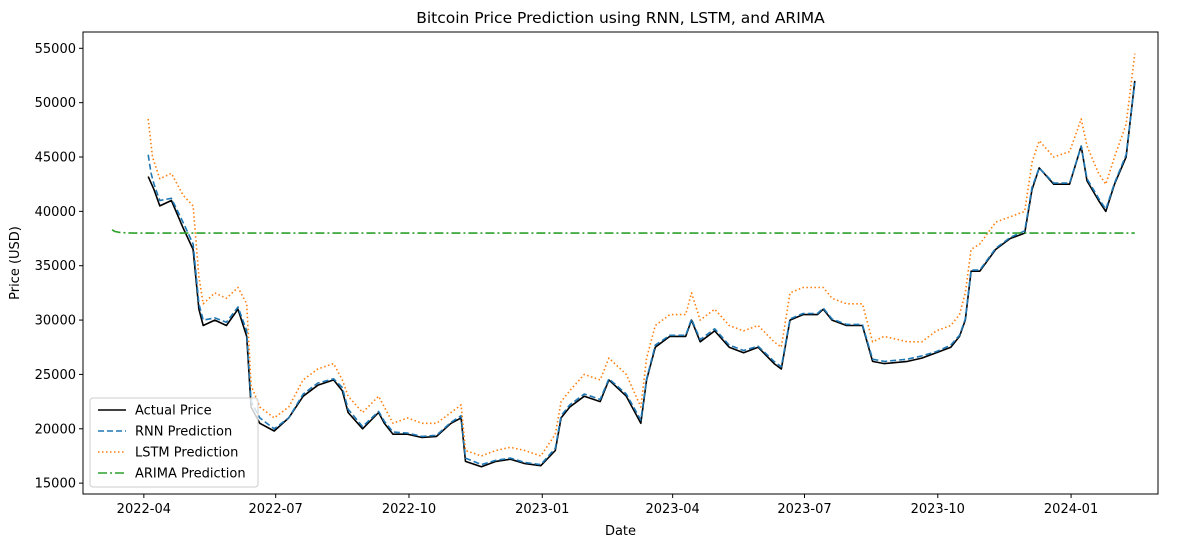  Describe the element at coordinates (55, 266) in the screenshot. I see `y-tick-label: 35000` at that location.